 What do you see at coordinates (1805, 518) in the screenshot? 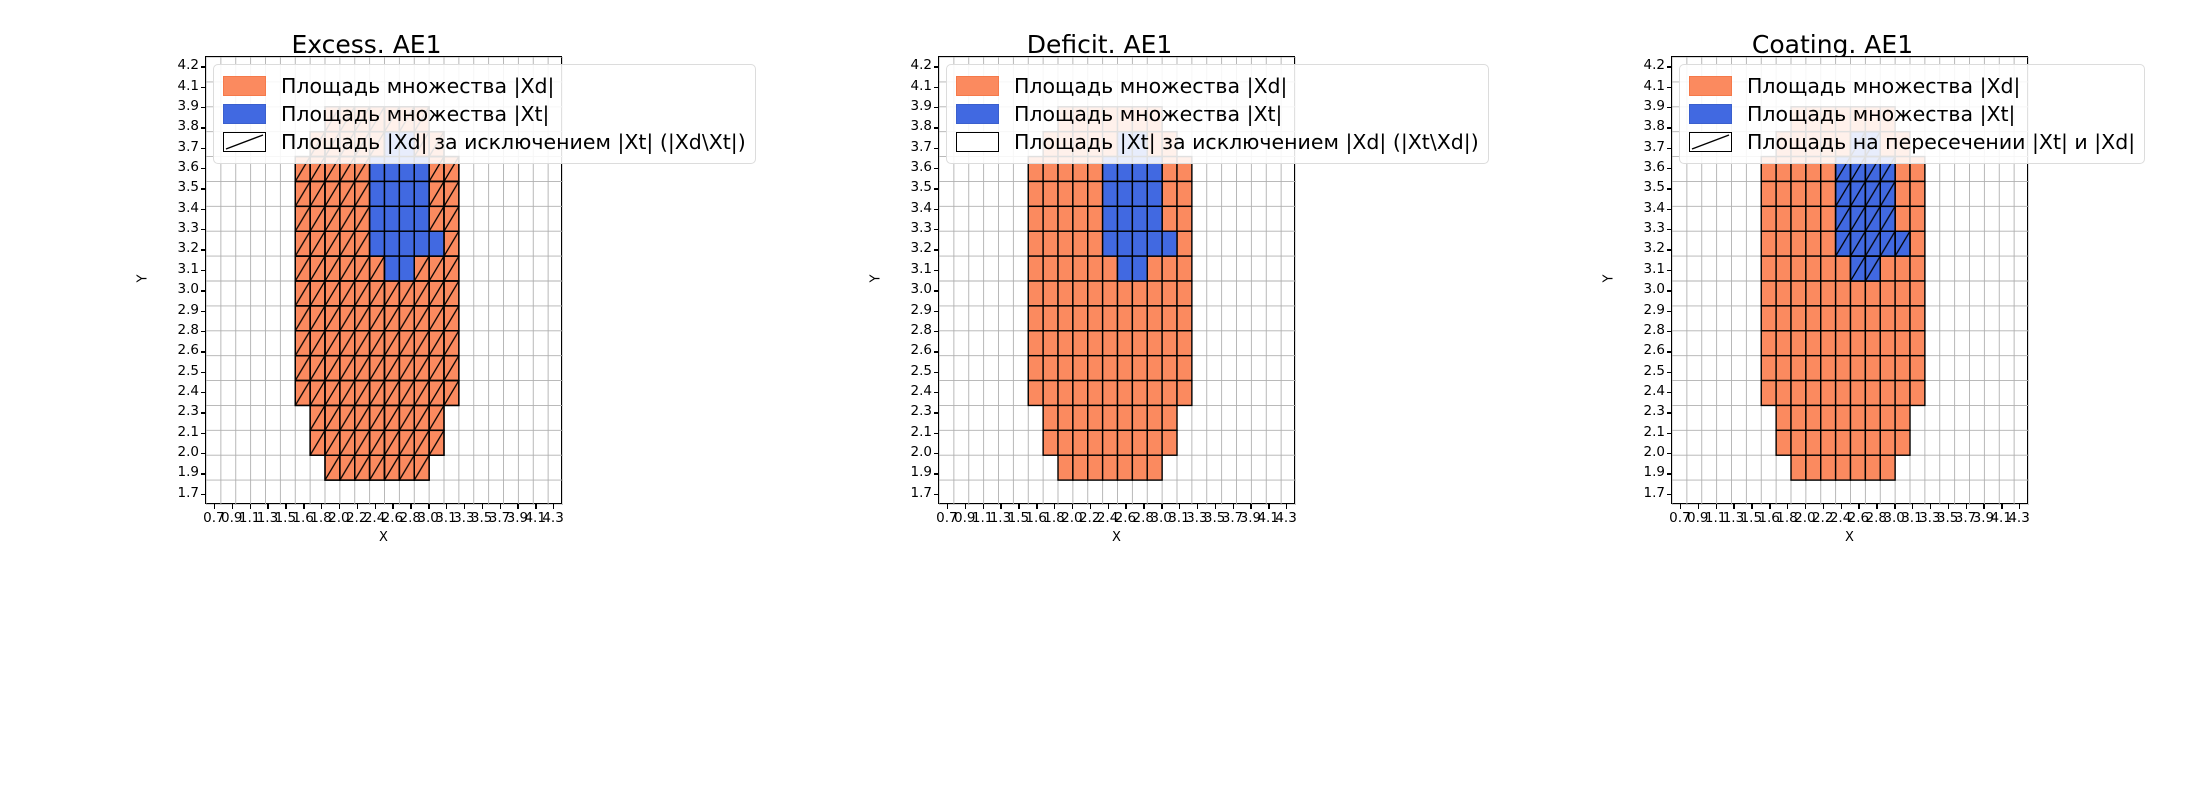
I see `x-tick-label: 2.0` at bounding box center [1805, 518].